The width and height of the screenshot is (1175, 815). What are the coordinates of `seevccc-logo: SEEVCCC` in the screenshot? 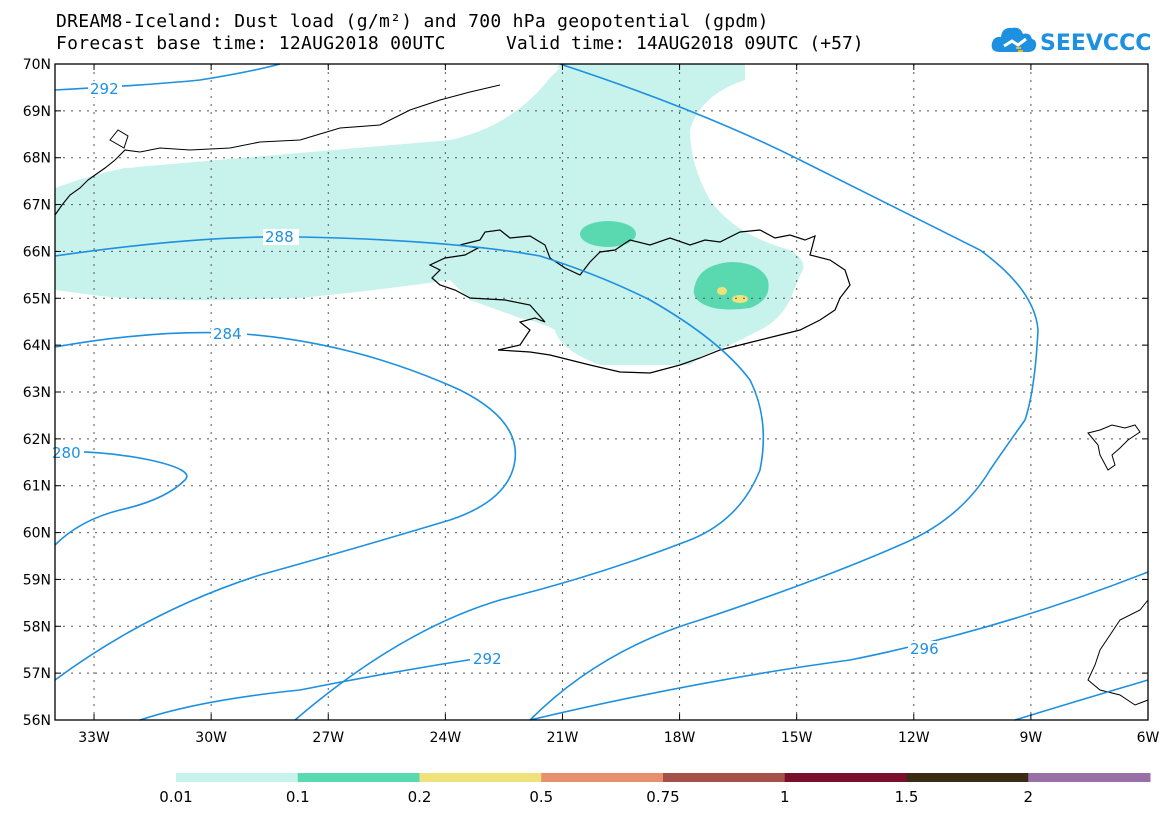 It's located at (1070, 40).